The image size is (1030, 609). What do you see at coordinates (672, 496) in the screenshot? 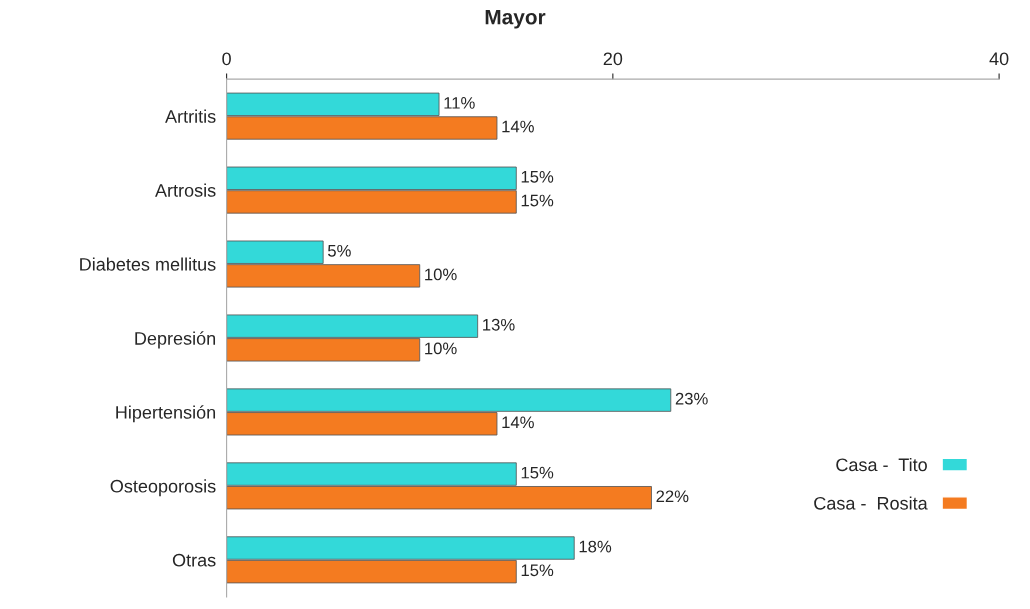
I see `data-label: 22%` at bounding box center [672, 496].